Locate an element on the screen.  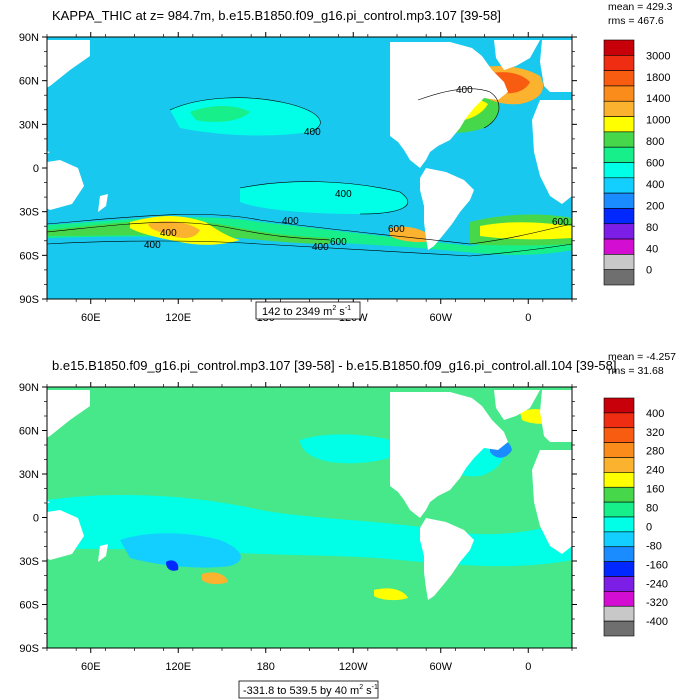
range-box is located at coordinates (308, 310).